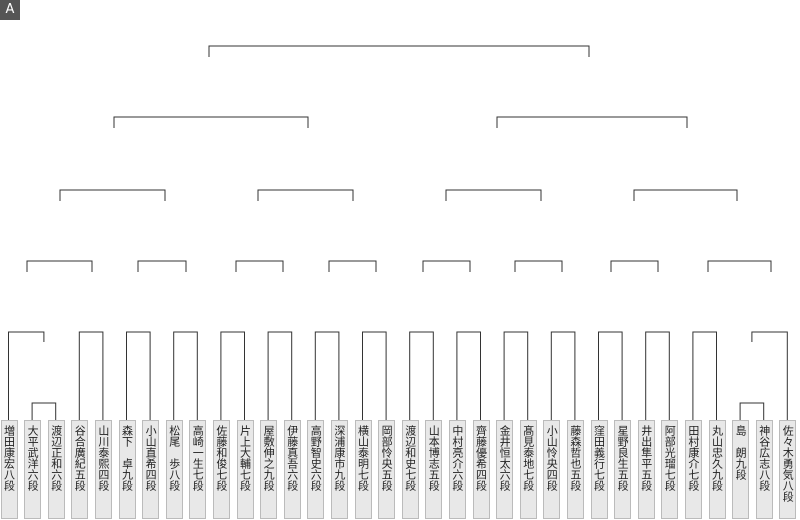 This screenshot has height=520, width=800. What do you see at coordinates (33, 469) in the screenshot?
I see `player-name: 大平武洋六段` at bounding box center [33, 469].